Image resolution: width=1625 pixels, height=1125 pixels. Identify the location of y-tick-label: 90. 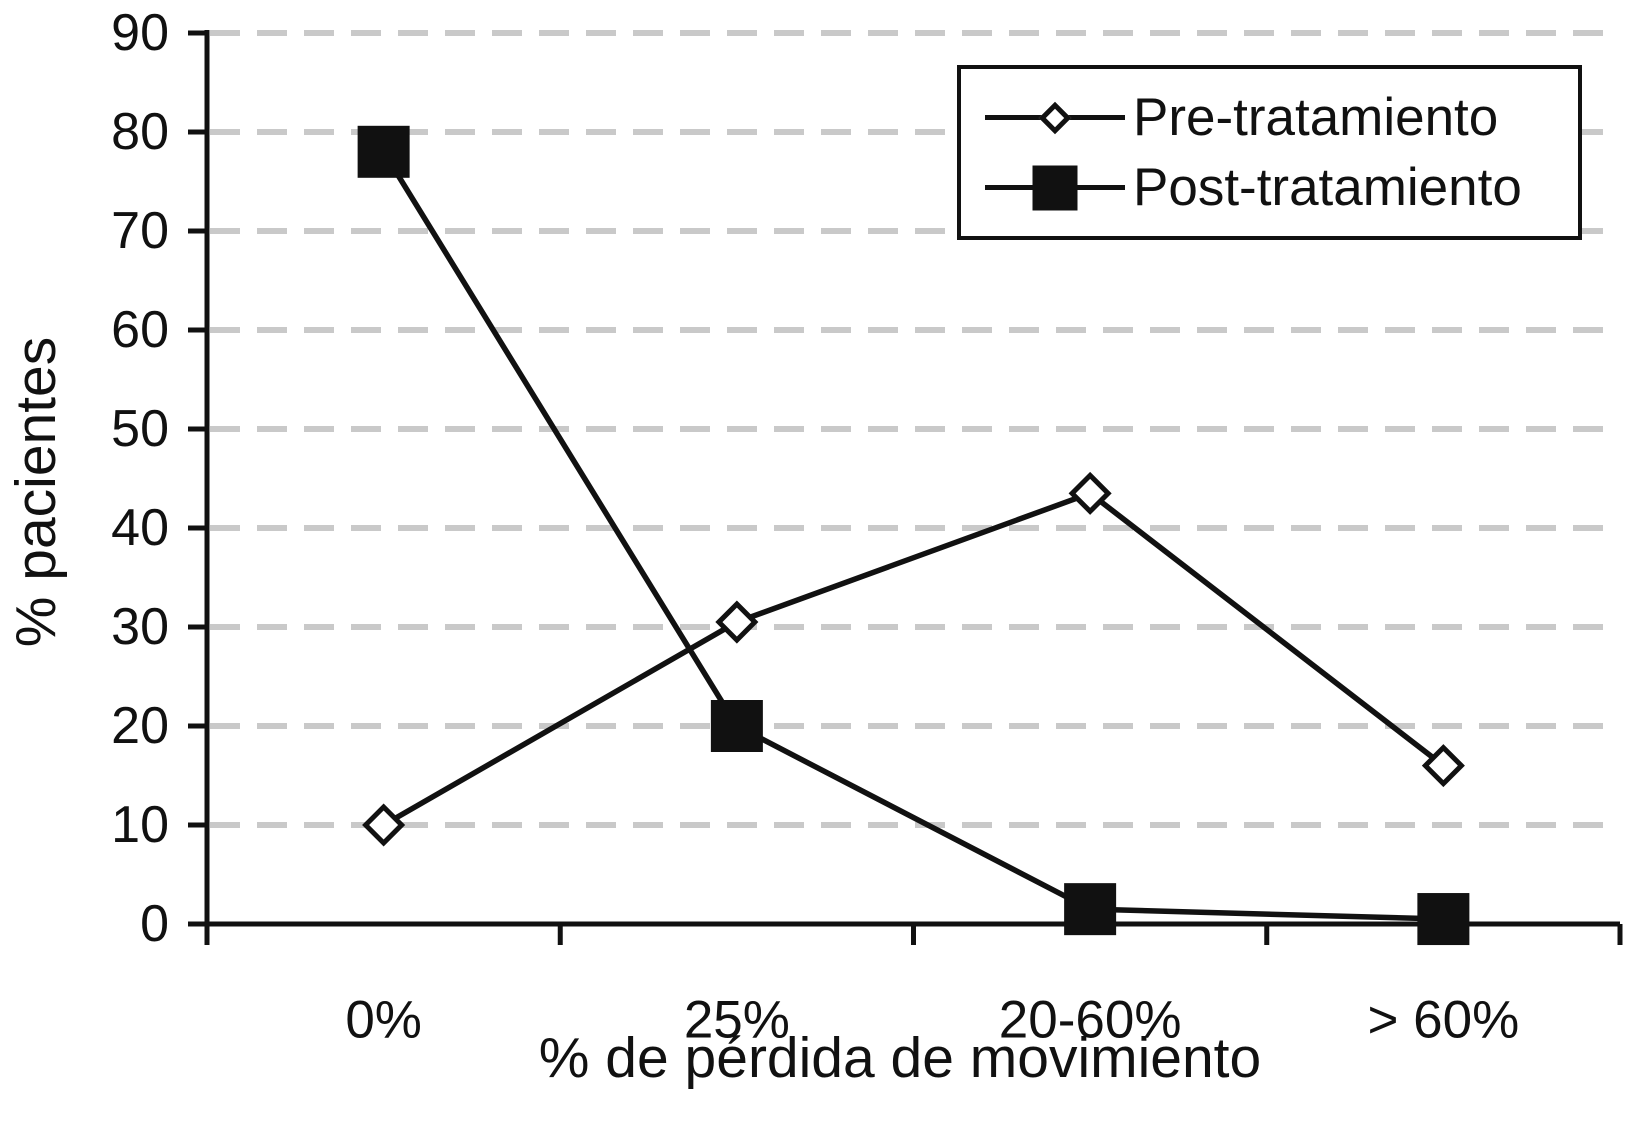
(140, 33).